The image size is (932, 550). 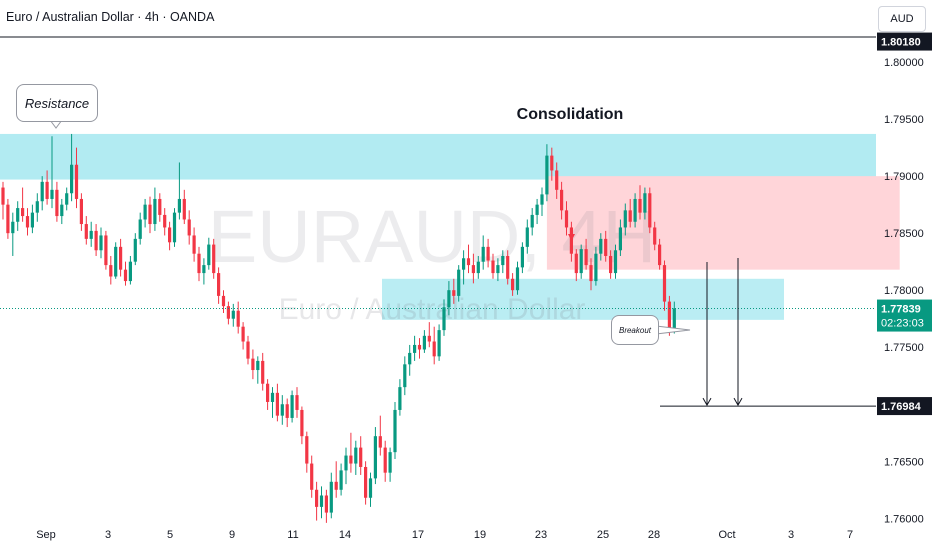 What do you see at coordinates (850, 535) in the screenshot?
I see `x-tick-label: 7` at bounding box center [850, 535].